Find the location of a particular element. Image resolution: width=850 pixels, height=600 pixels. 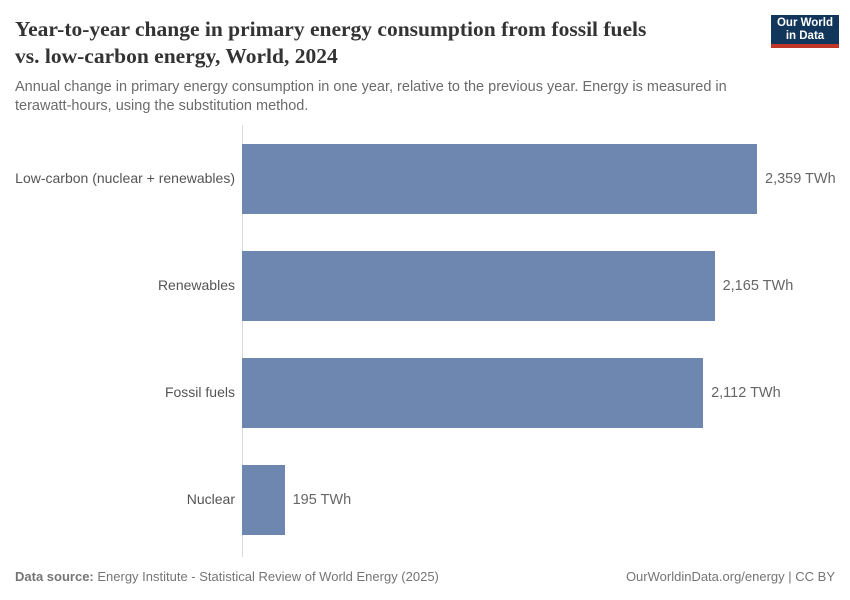

category-label: Nuclear is located at coordinates (210, 499).